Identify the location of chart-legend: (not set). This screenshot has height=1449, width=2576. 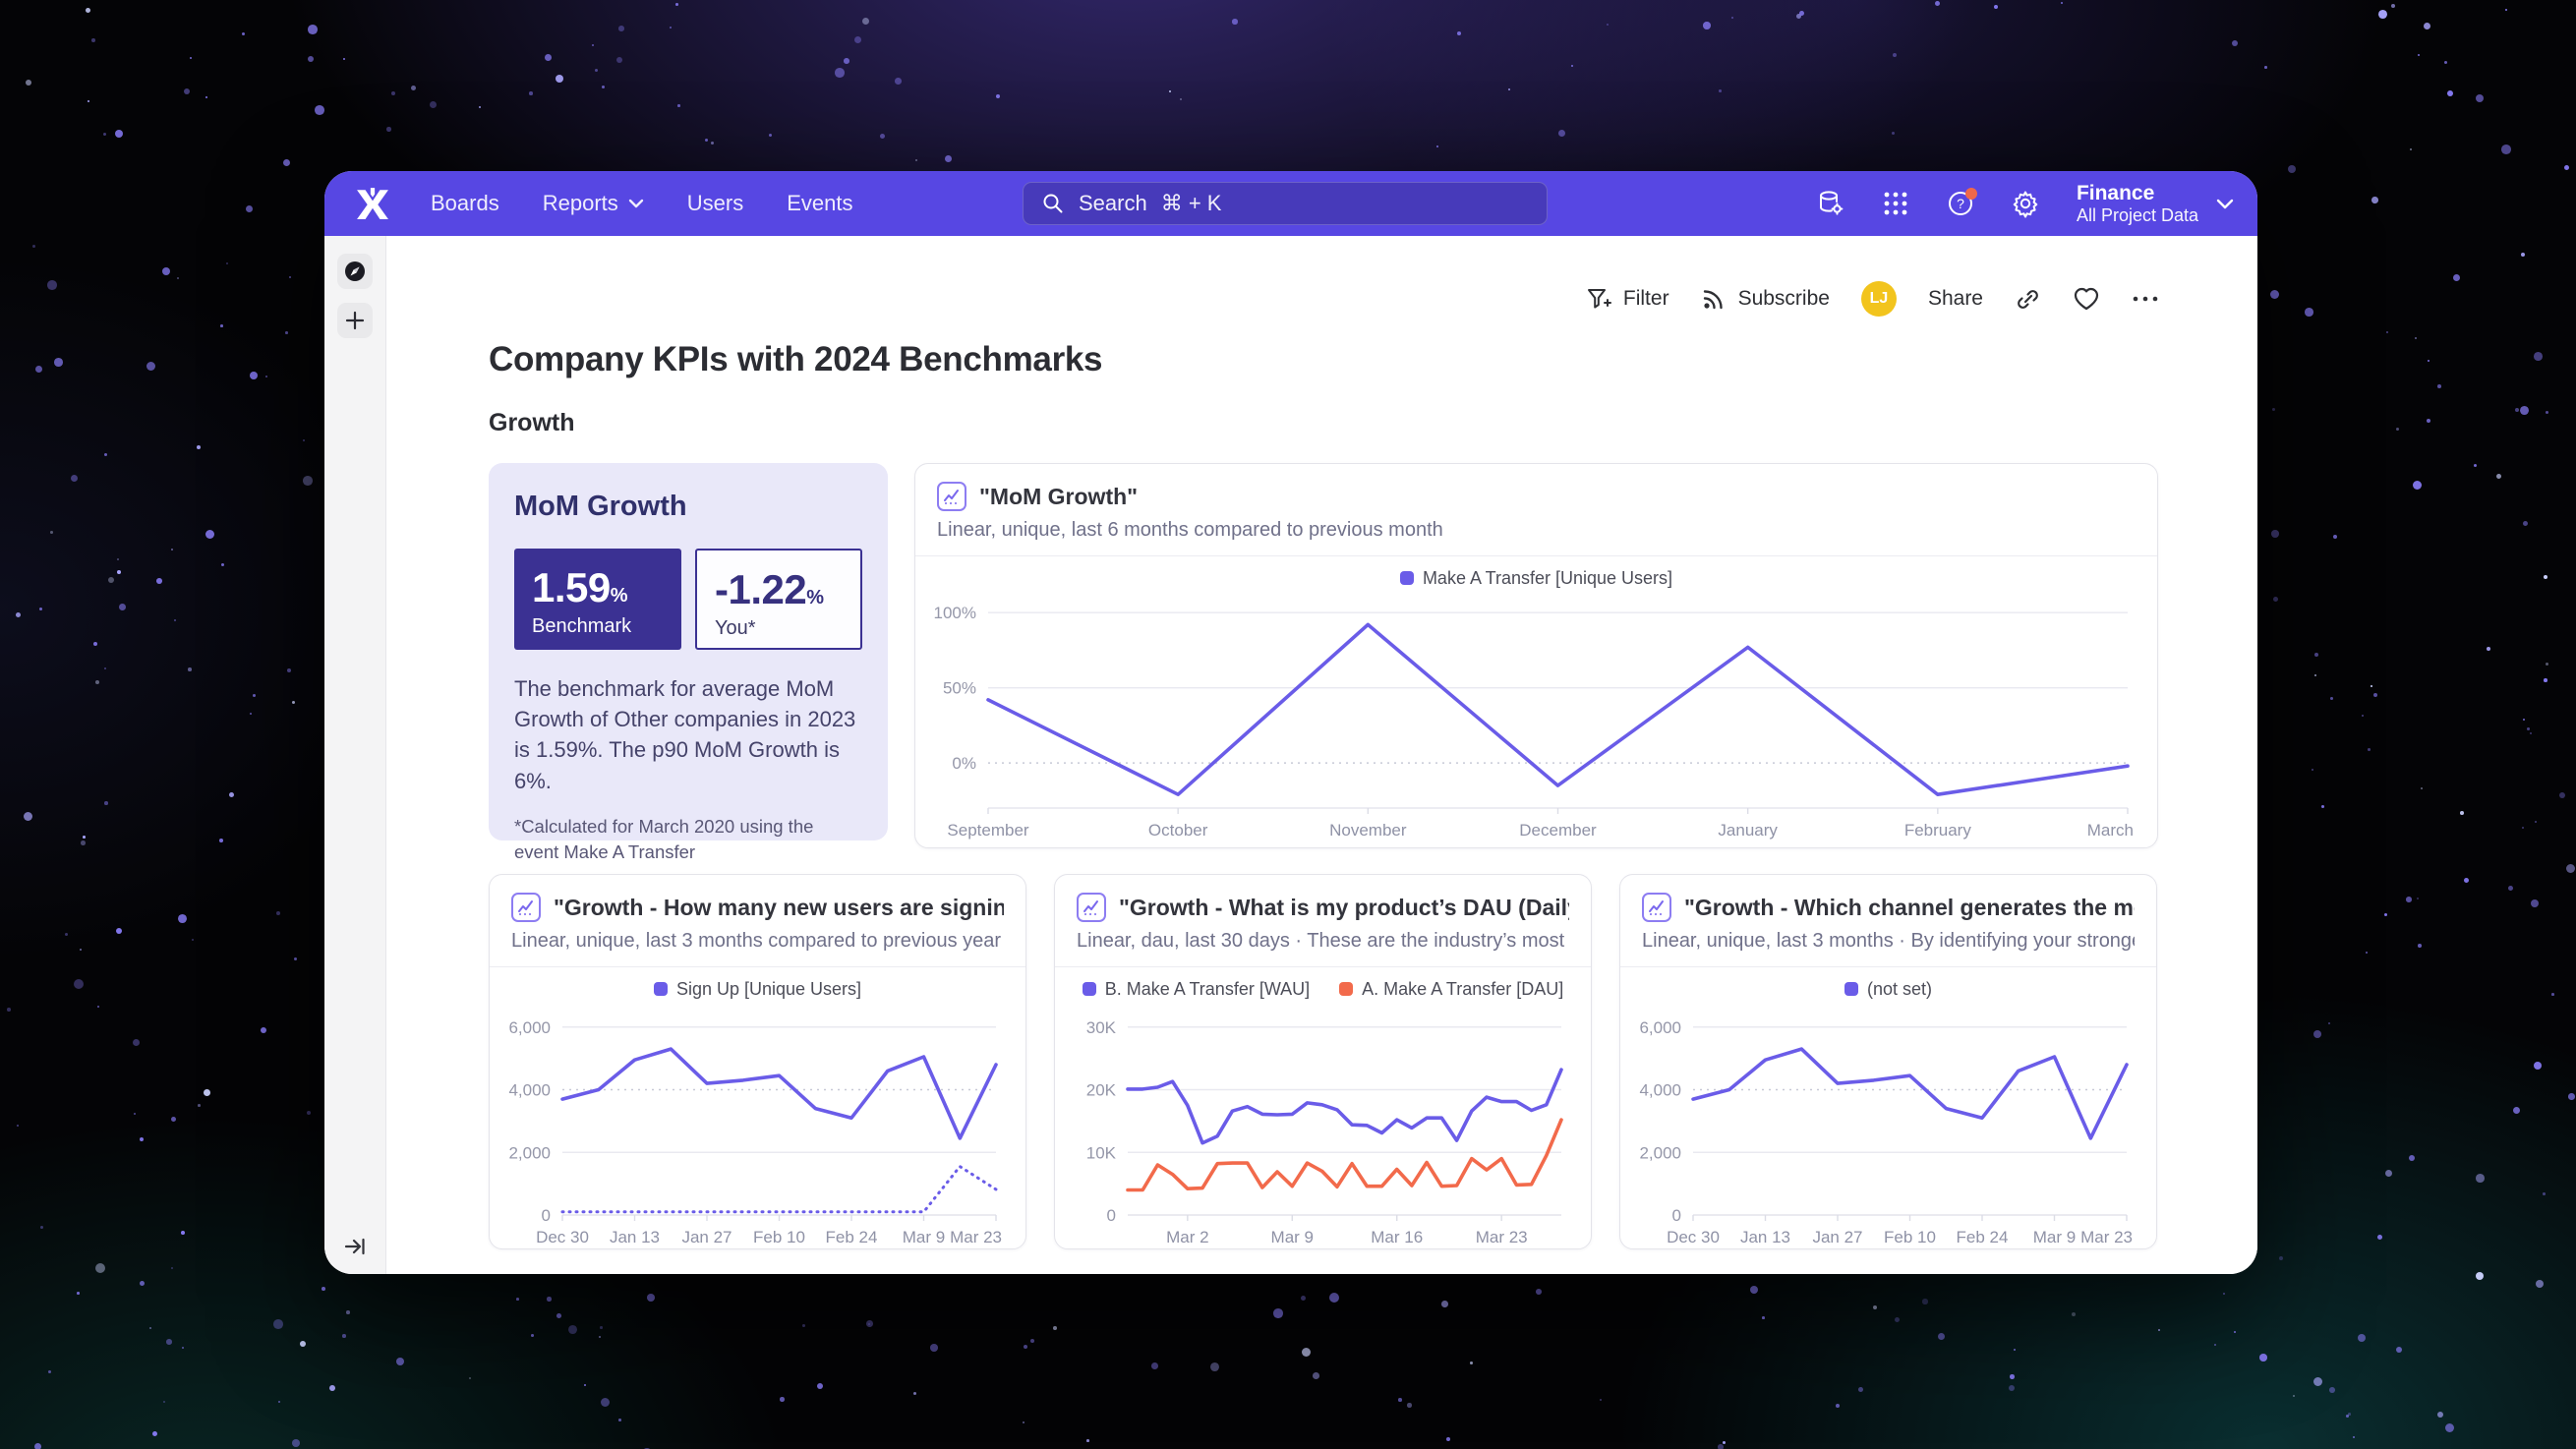
(1888, 989).